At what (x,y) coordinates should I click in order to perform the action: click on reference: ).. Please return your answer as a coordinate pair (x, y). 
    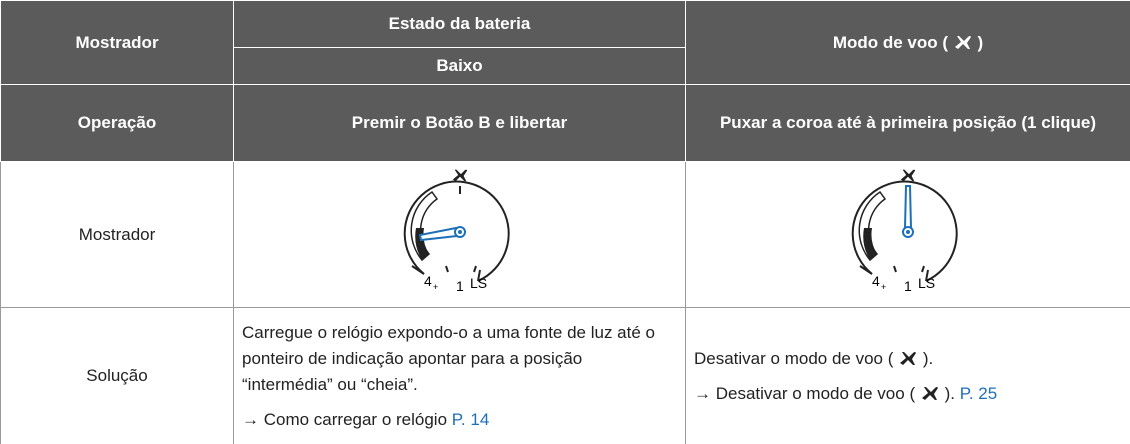
    Looking at the image, I should click on (949, 393).